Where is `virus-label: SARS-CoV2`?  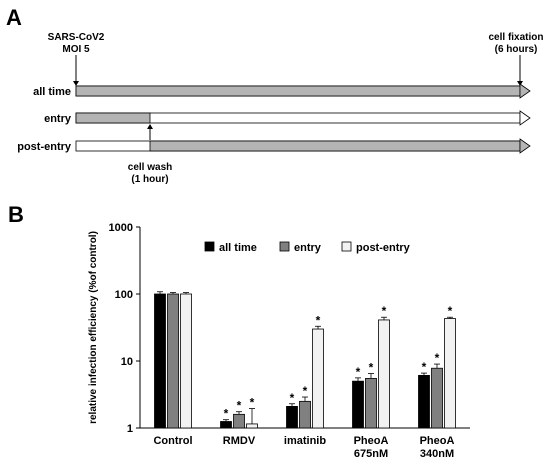 virus-label: SARS-CoV2 is located at coordinates (76, 37).